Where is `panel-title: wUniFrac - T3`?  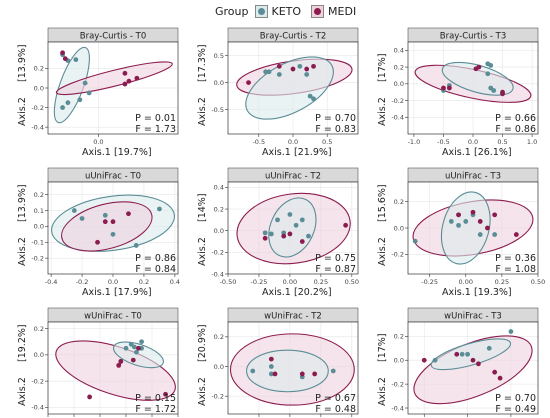 panel-title: wUniFrac - T3 is located at coordinates (473, 317).